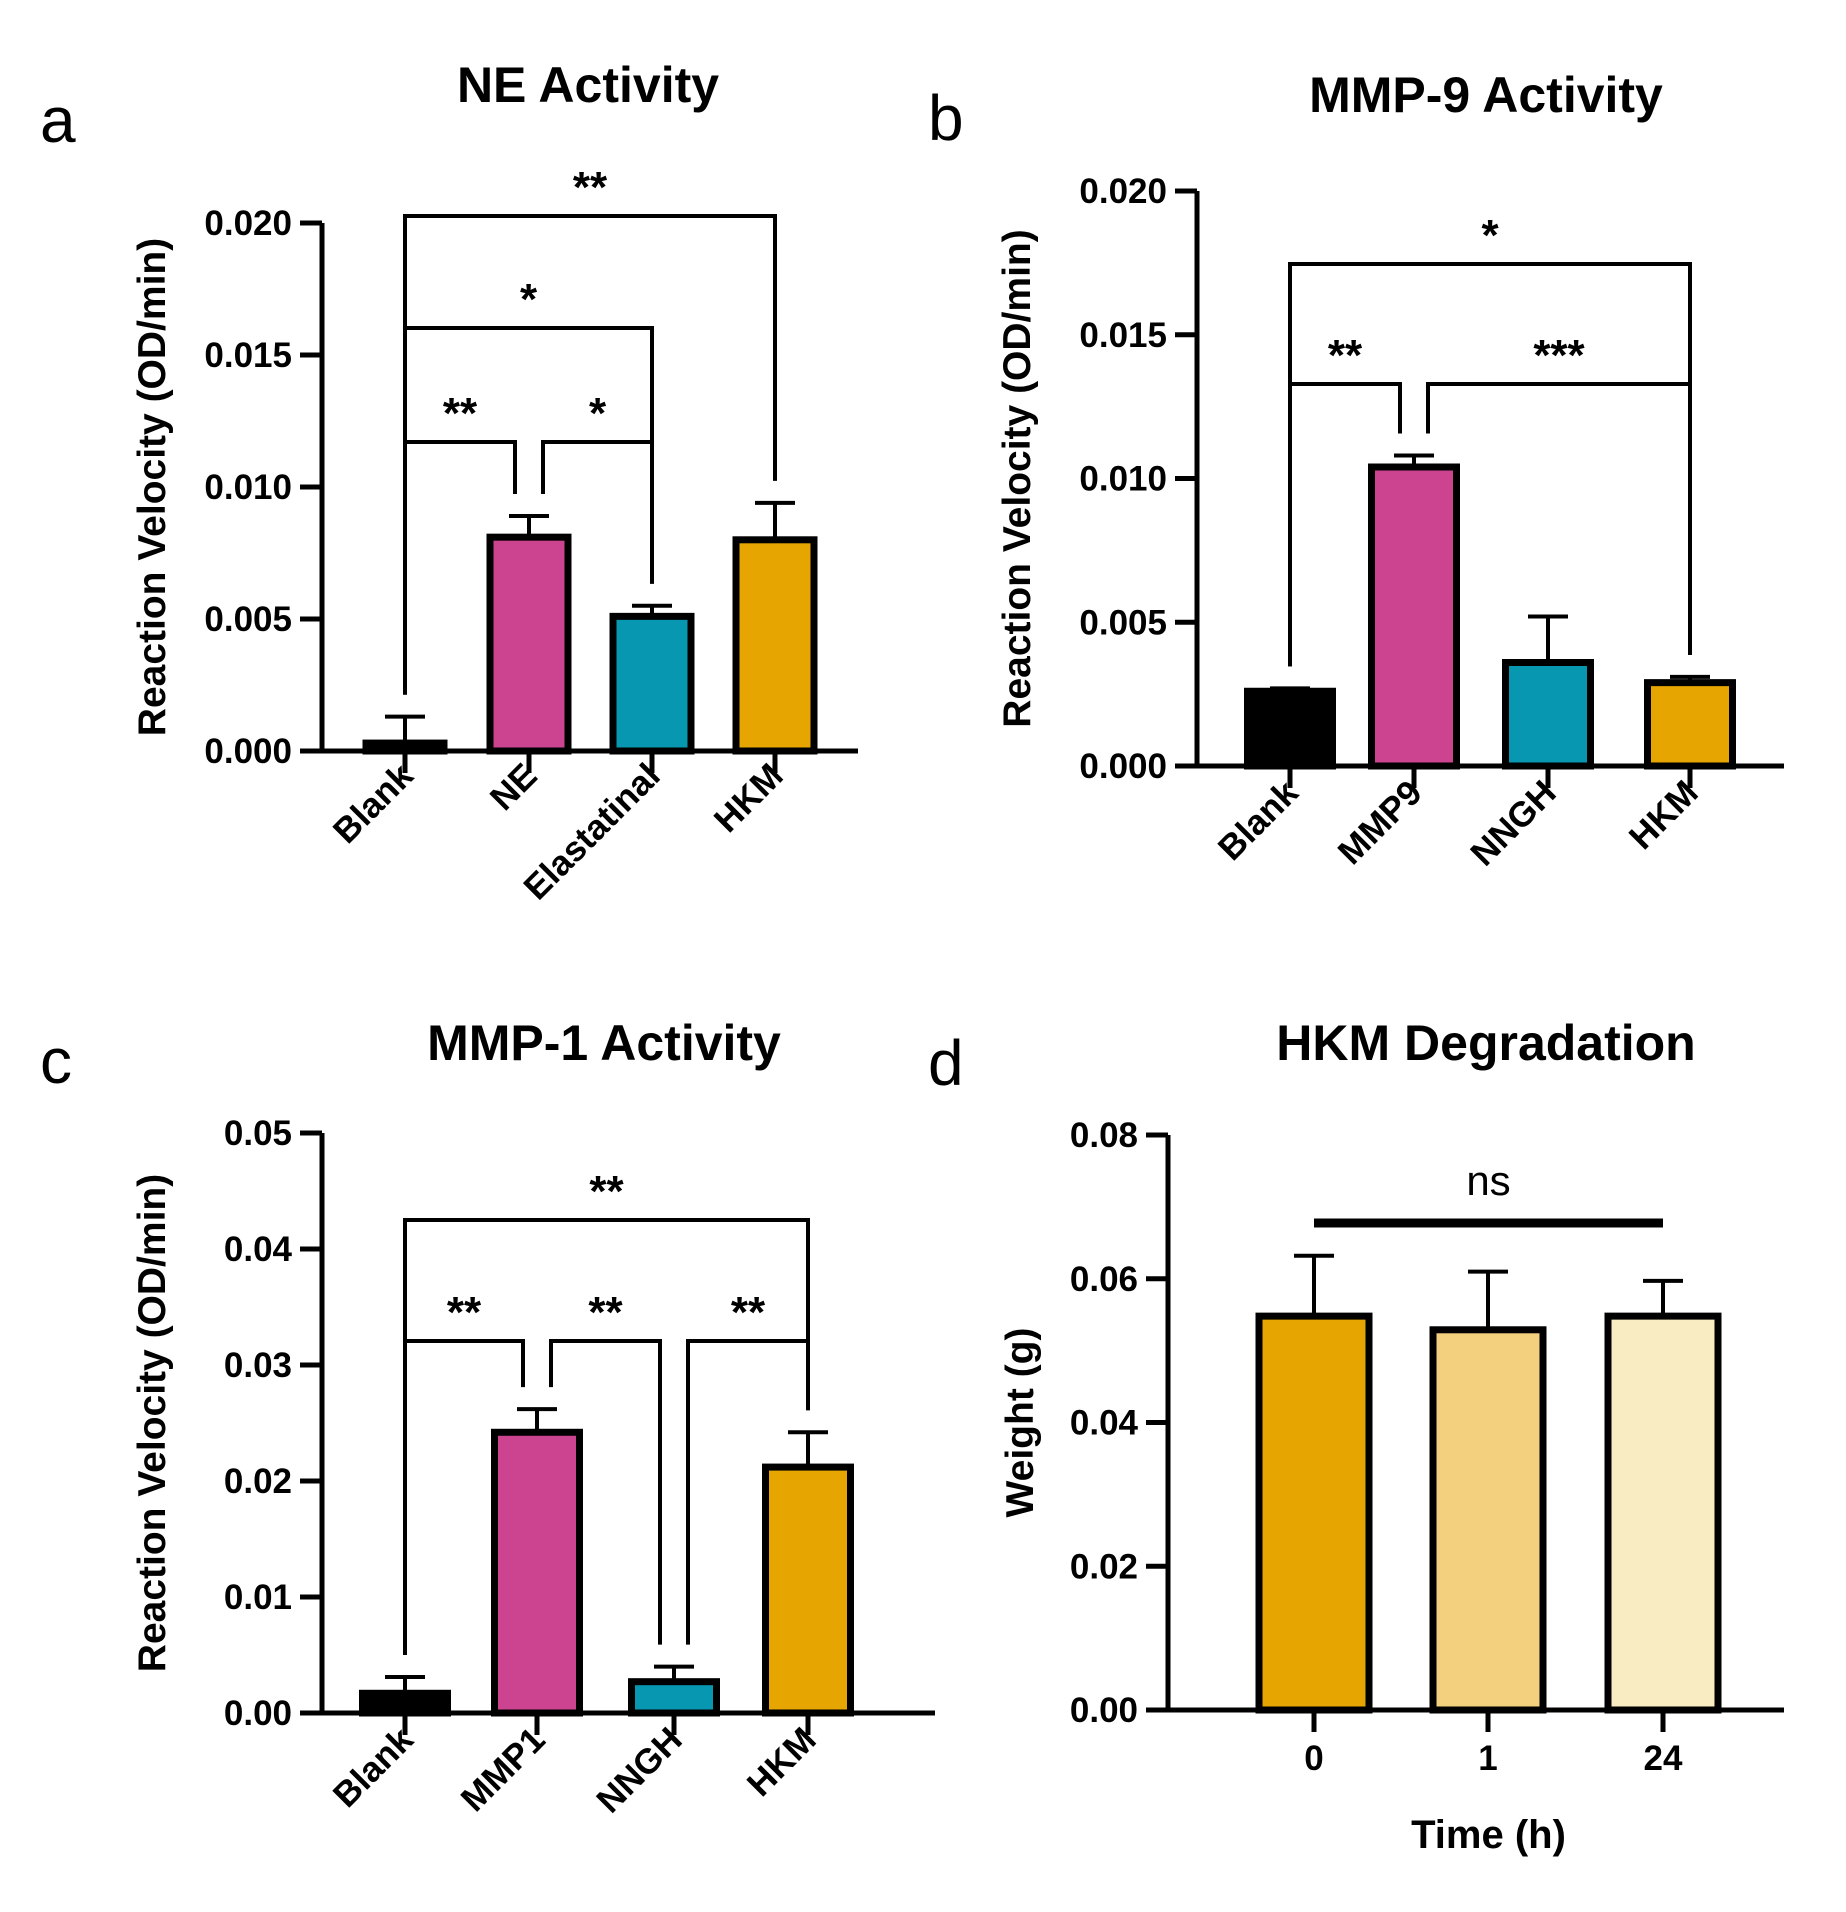  What do you see at coordinates (604, 1043) in the screenshot?
I see `chart-title: MMP-1 Activity` at bounding box center [604, 1043].